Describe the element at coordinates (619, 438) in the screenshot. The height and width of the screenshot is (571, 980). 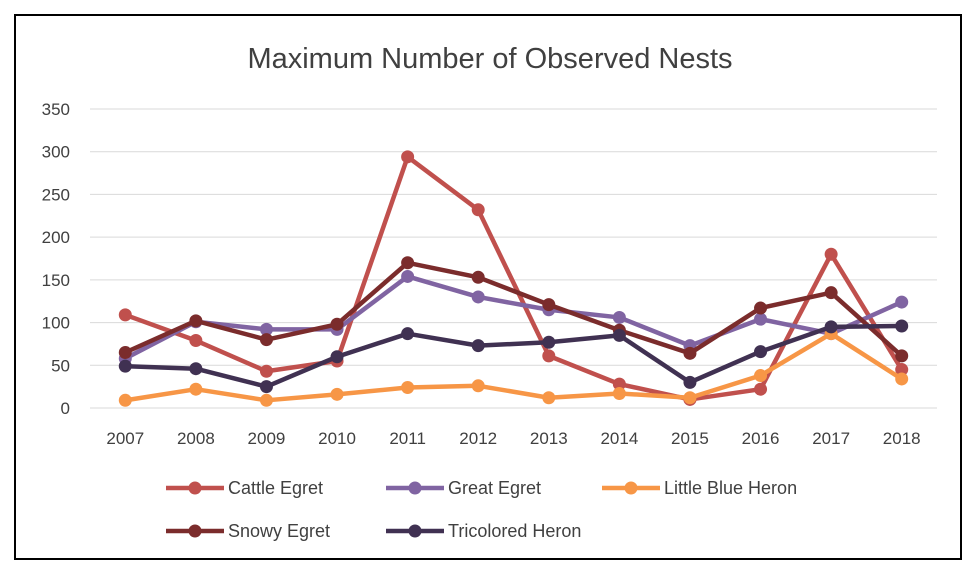
I see `x-tick-label: 2014` at that location.